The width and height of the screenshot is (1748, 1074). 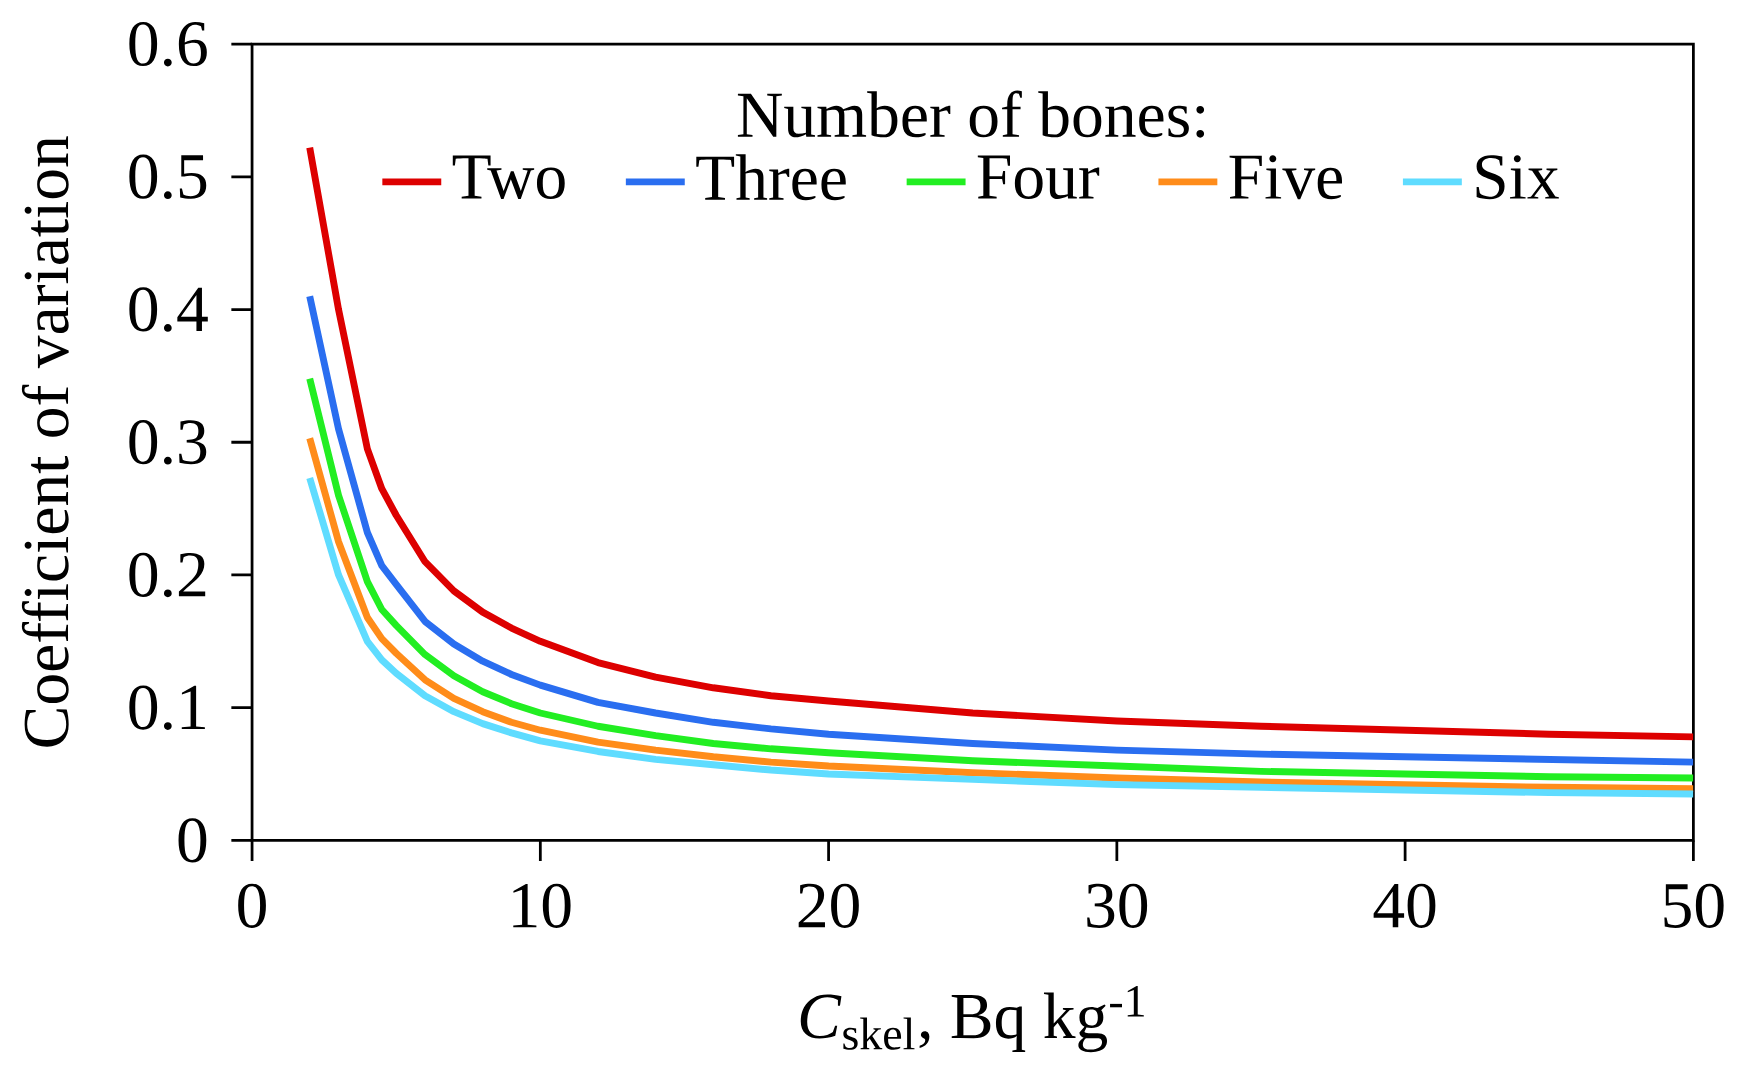 What do you see at coordinates (508, 177) in the screenshot?
I see `legend-label: Two` at bounding box center [508, 177].